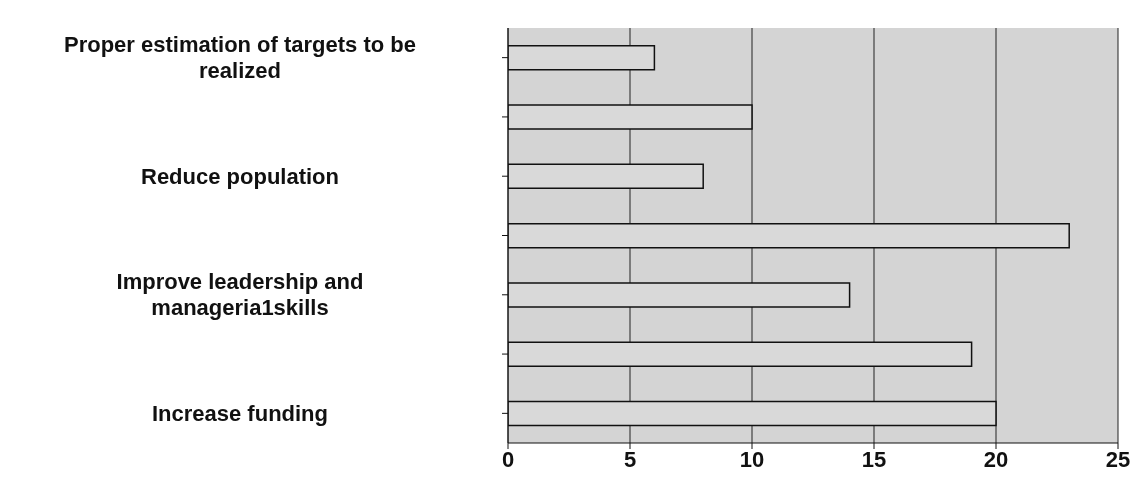 Image resolution: width=1142 pixels, height=504 pixels. Describe the element at coordinates (240, 58) in the screenshot. I see `y-tick-label: Proper estimation of targets to be realized` at that location.